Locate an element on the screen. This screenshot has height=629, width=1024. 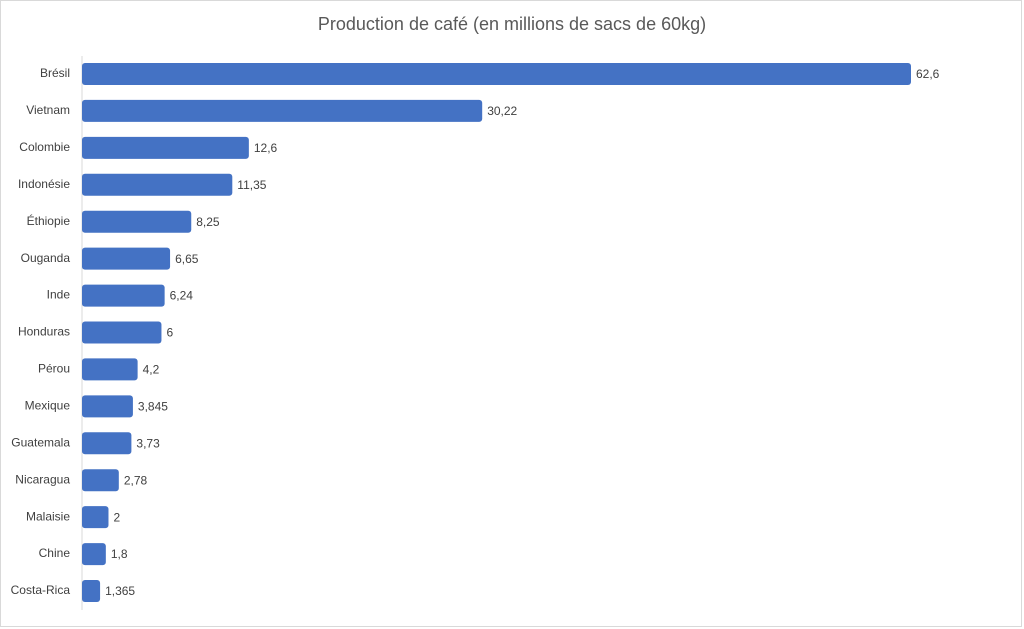
y-tick-label: Guatemala is located at coordinates (40, 442).